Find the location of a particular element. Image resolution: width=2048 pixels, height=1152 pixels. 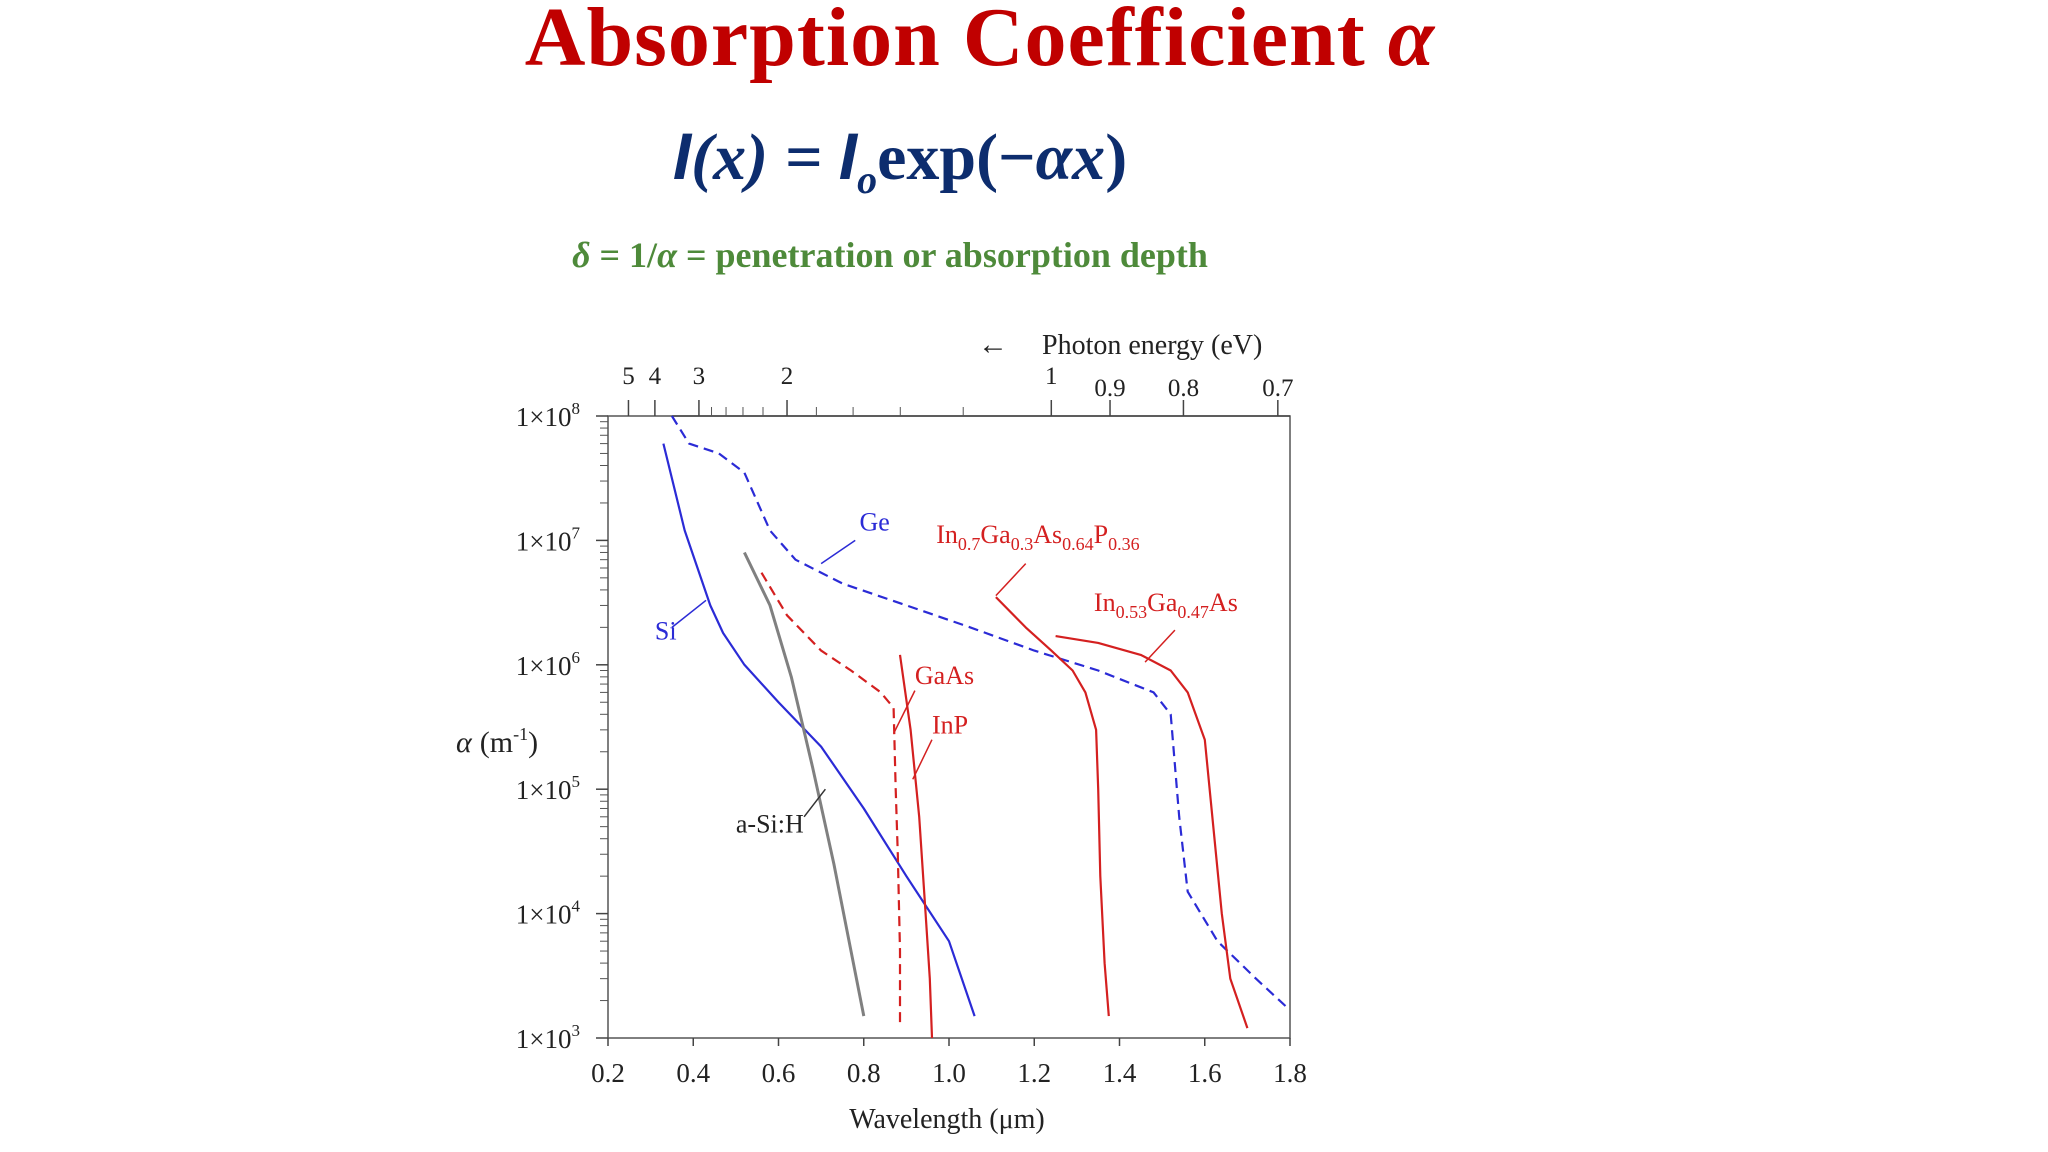

x-axis: 0.2 0.4 0.6 0.8 1.0 1.2 1.4 1.6 1.8 is located at coordinates (949, 1063).